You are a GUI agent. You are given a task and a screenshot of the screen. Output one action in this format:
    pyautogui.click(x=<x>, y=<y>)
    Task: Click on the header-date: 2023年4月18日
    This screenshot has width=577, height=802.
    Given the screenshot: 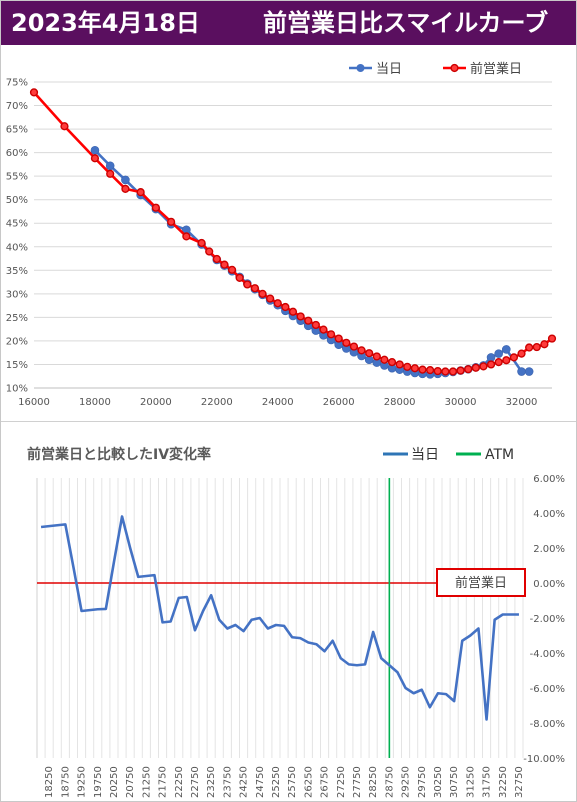 What is the action you would take?
    pyautogui.click(x=105, y=23)
    